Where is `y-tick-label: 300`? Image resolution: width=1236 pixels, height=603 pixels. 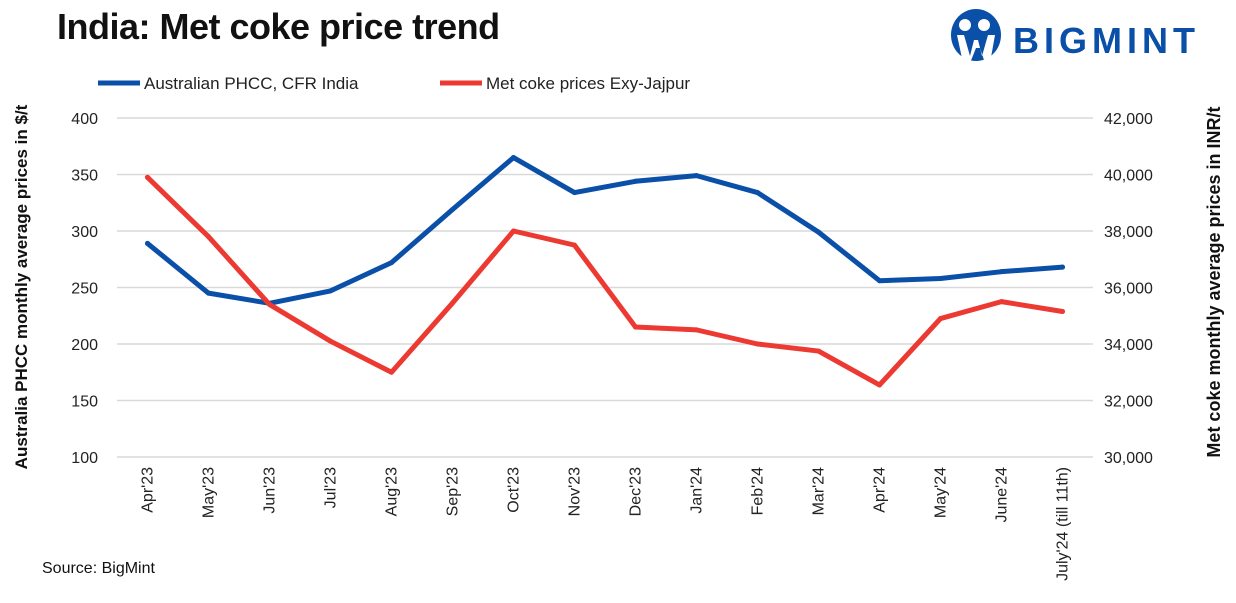
y-tick-label: 300 is located at coordinates (84, 232).